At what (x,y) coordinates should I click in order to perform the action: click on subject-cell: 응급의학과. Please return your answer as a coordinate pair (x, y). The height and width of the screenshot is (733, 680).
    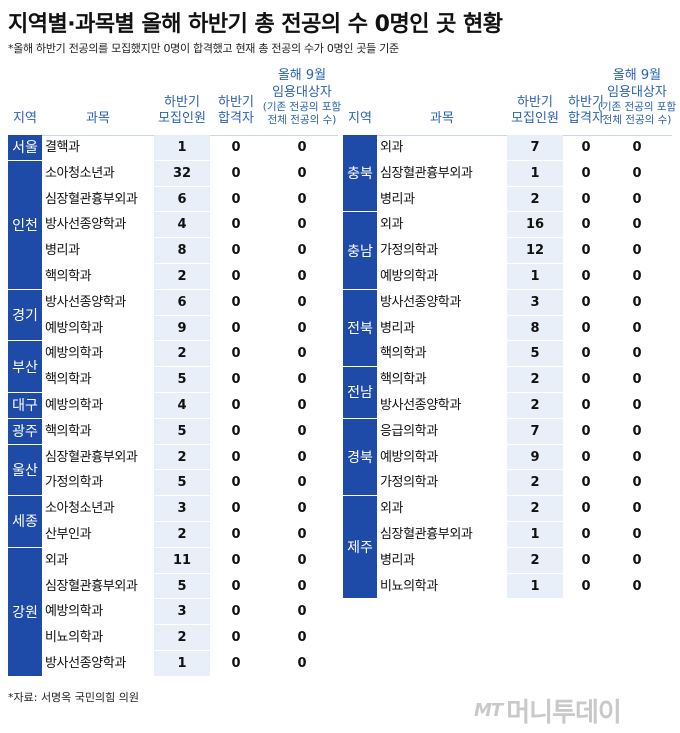
    Looking at the image, I should click on (409, 431).